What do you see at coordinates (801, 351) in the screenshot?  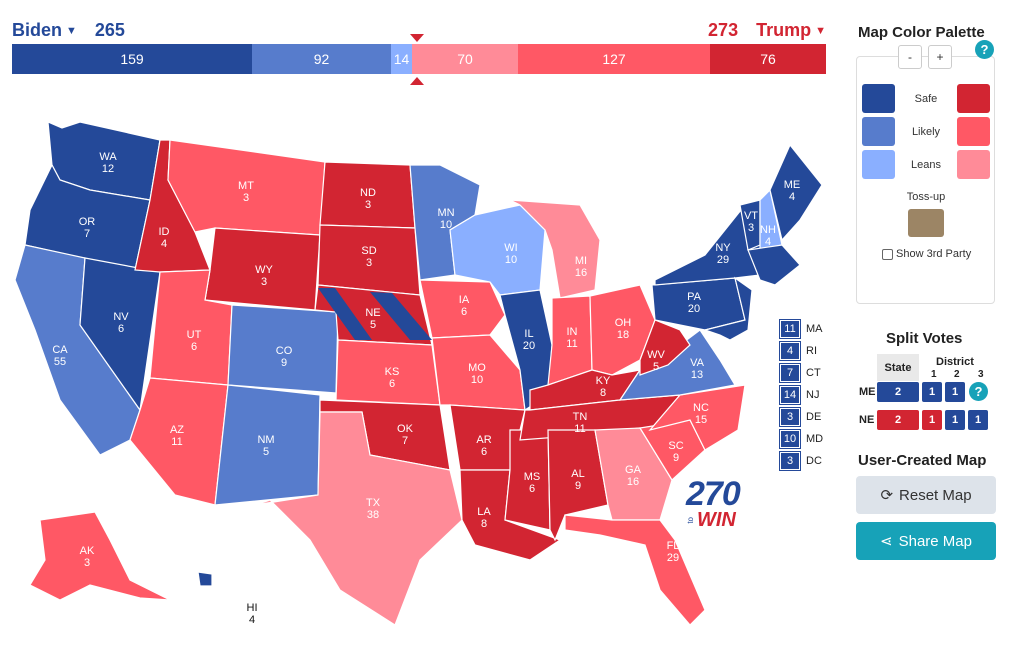 I see `small-state-ri: 4 RI` at bounding box center [801, 351].